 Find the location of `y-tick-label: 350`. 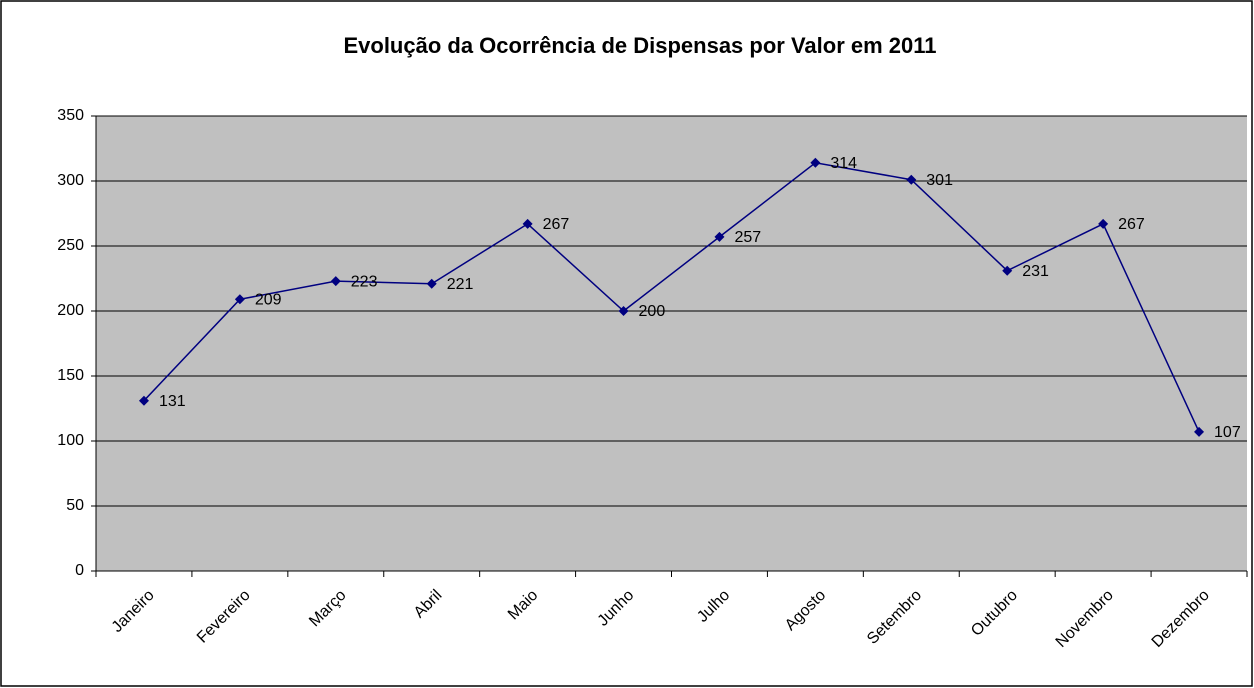

y-tick-label: 350 is located at coordinates (70, 115).